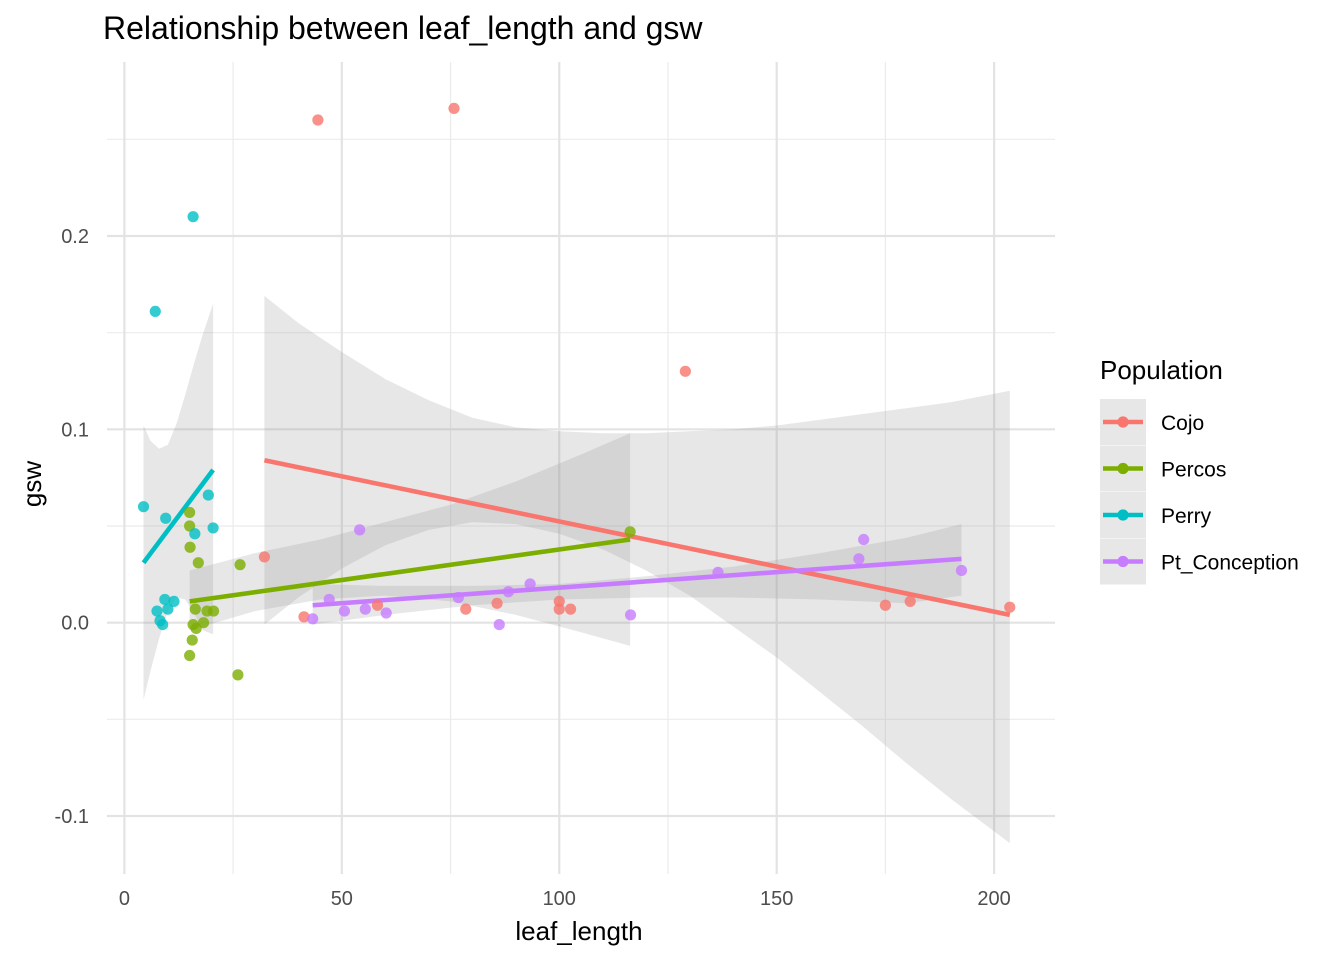 Image resolution: width=1344 pixels, height=960 pixels. What do you see at coordinates (1193, 470) in the screenshot?
I see `legend-label: Percos` at bounding box center [1193, 470].